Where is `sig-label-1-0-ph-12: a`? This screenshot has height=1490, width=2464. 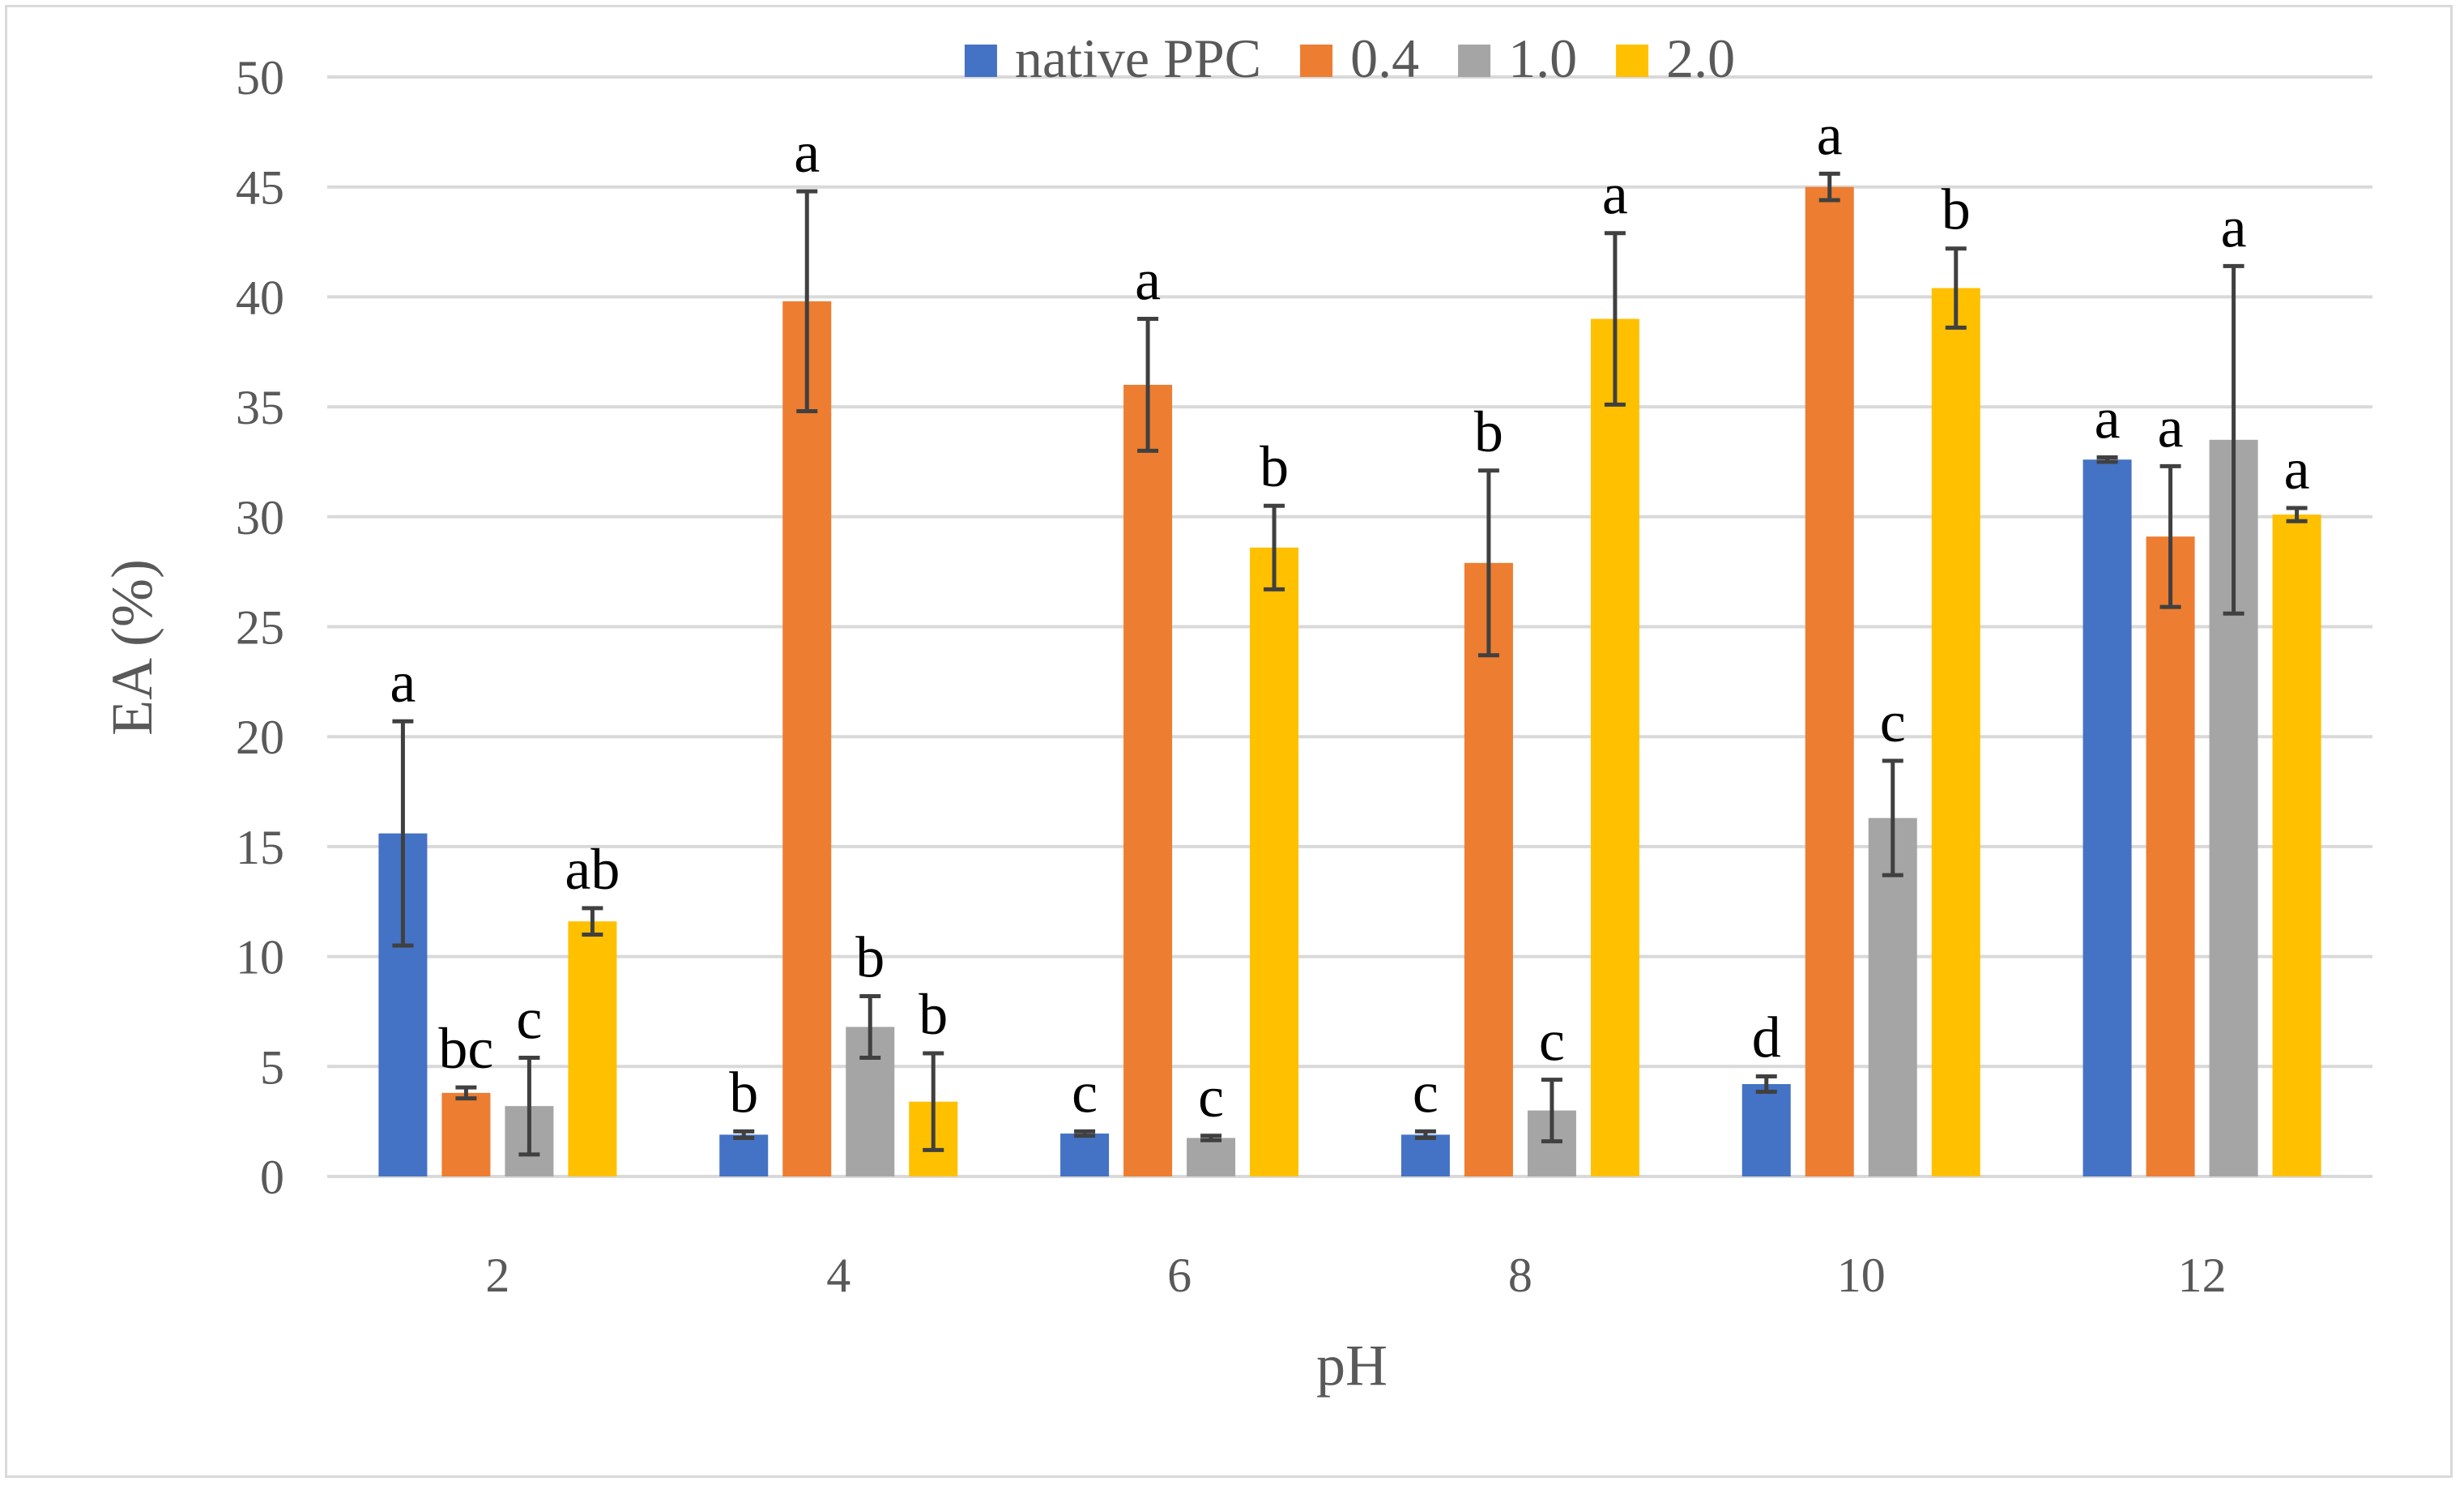 sig-label-1-0-ph-12: a is located at coordinates (2234, 226).